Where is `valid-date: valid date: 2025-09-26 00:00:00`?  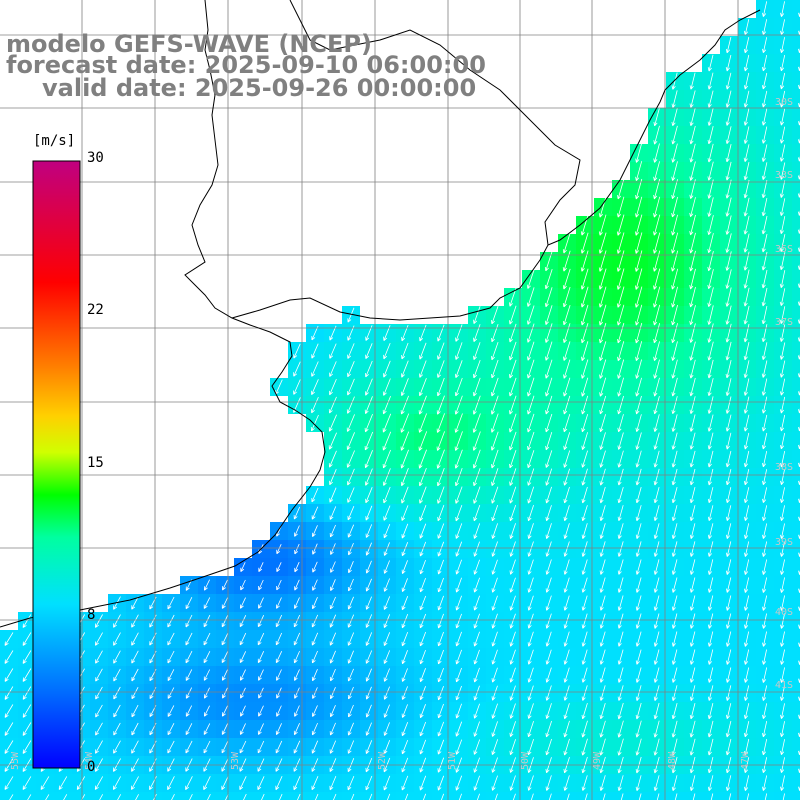
valid-date: valid date: 2025-09-26 00:00:00 is located at coordinates (259, 88).